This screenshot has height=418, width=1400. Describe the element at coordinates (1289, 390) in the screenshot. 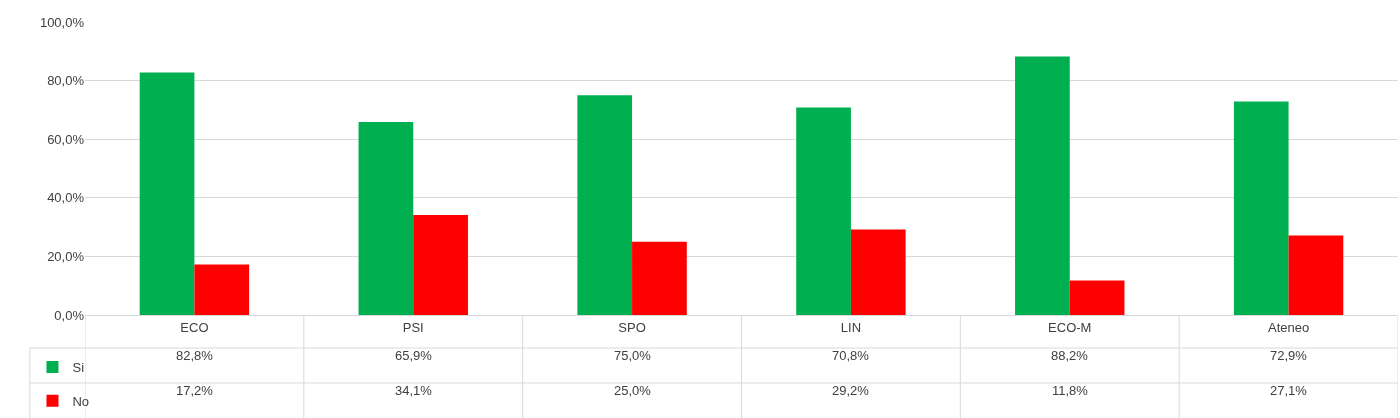

I see `data-label: 27,1%` at that location.